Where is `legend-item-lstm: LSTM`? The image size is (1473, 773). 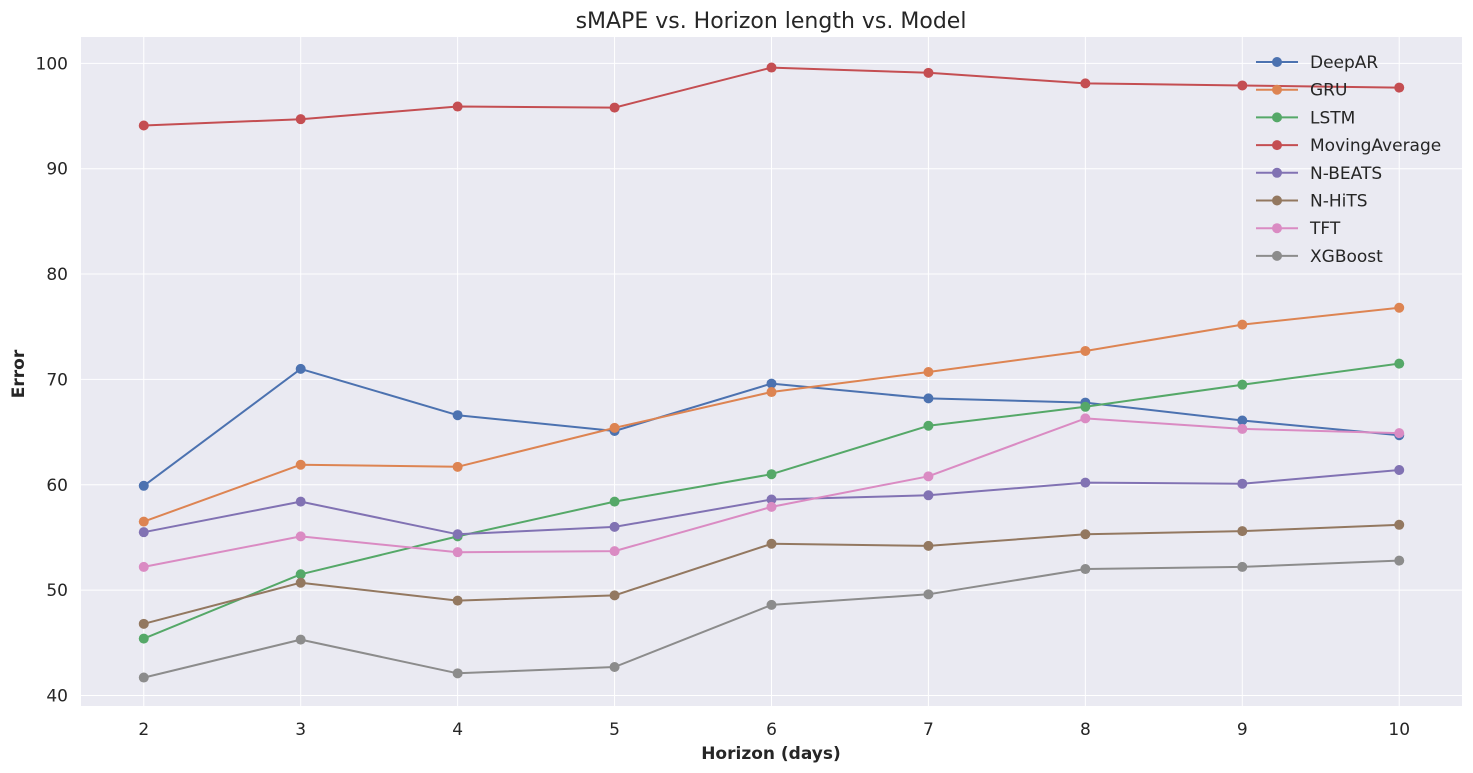 legend-item-lstm: LSTM is located at coordinates (1305, 118).